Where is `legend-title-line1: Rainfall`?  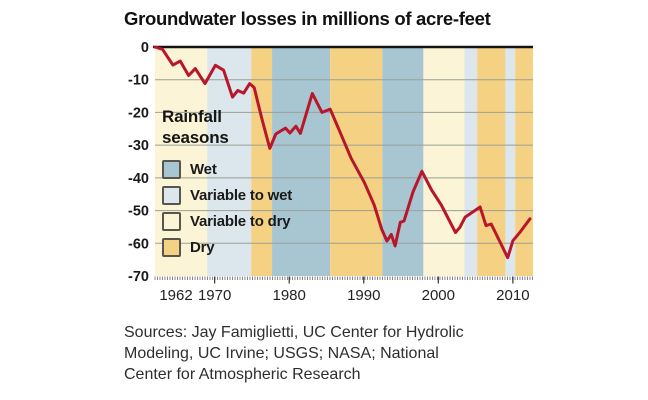
legend-title-line1: Rainfall is located at coordinates (192, 116).